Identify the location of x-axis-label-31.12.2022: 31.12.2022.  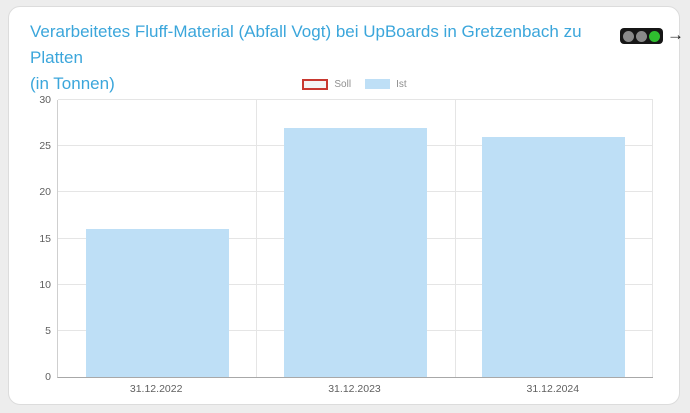
(156, 389).